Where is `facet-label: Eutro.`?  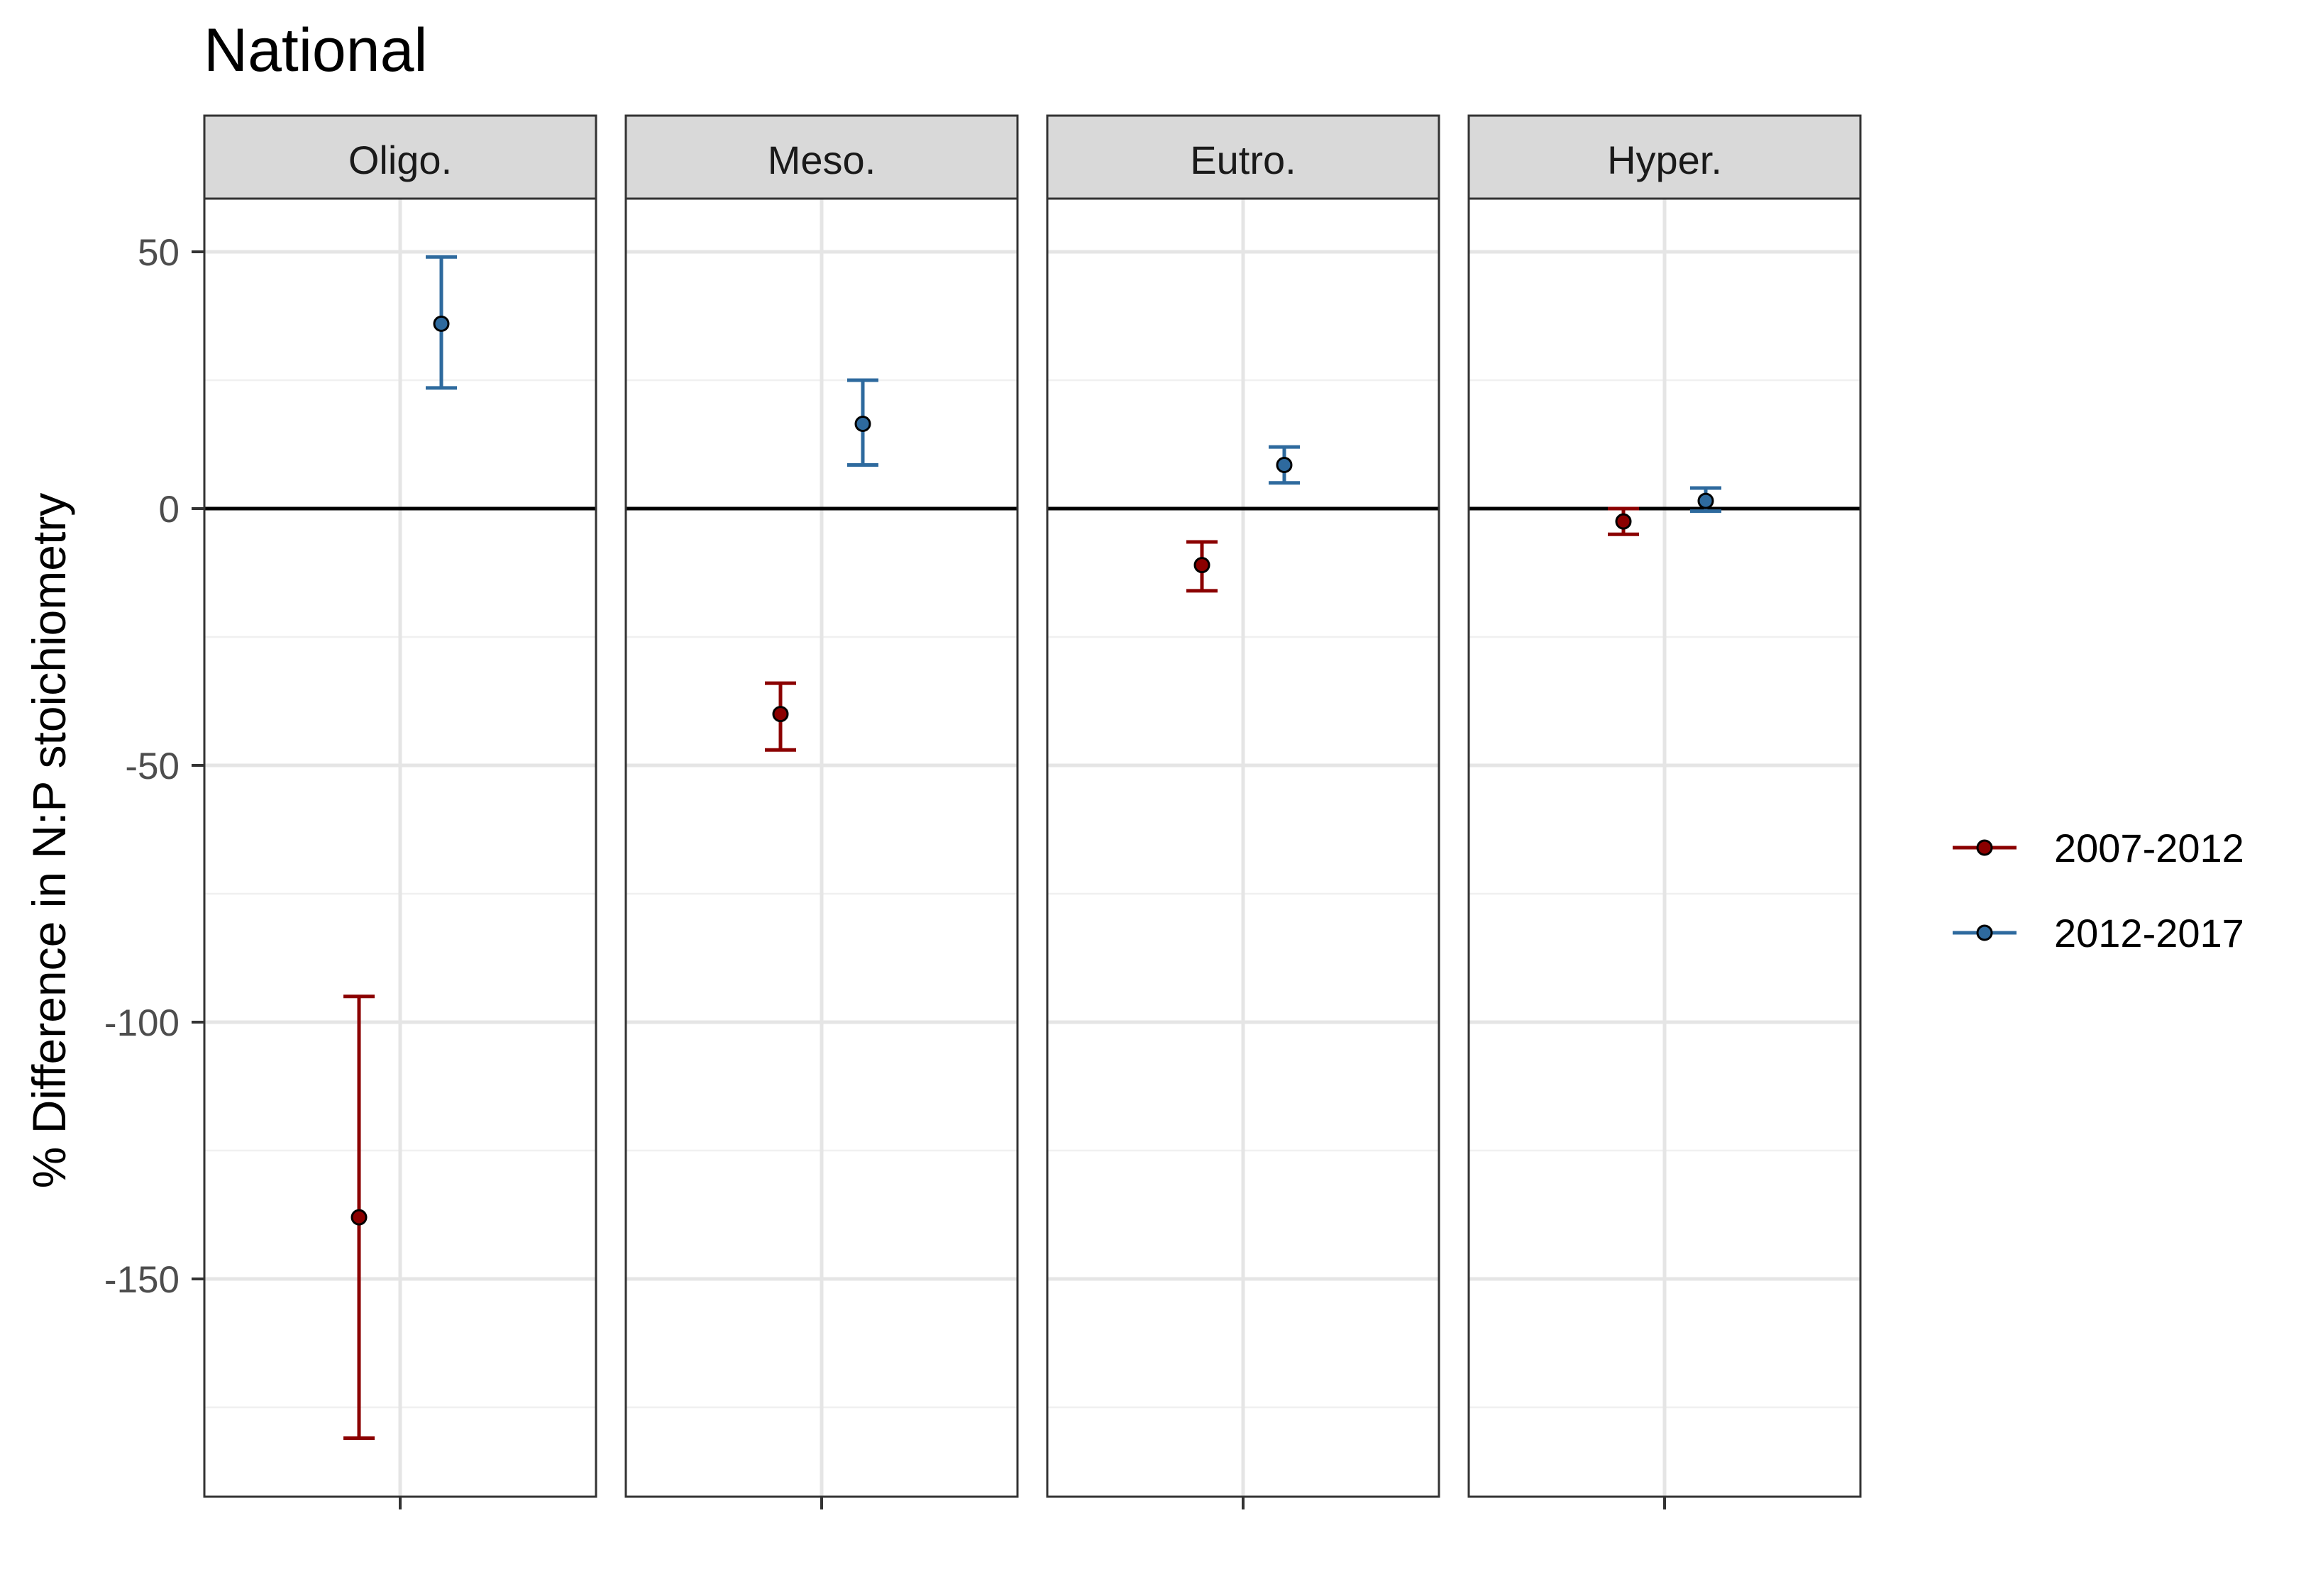 facet-label: Eutro. is located at coordinates (1243, 160).